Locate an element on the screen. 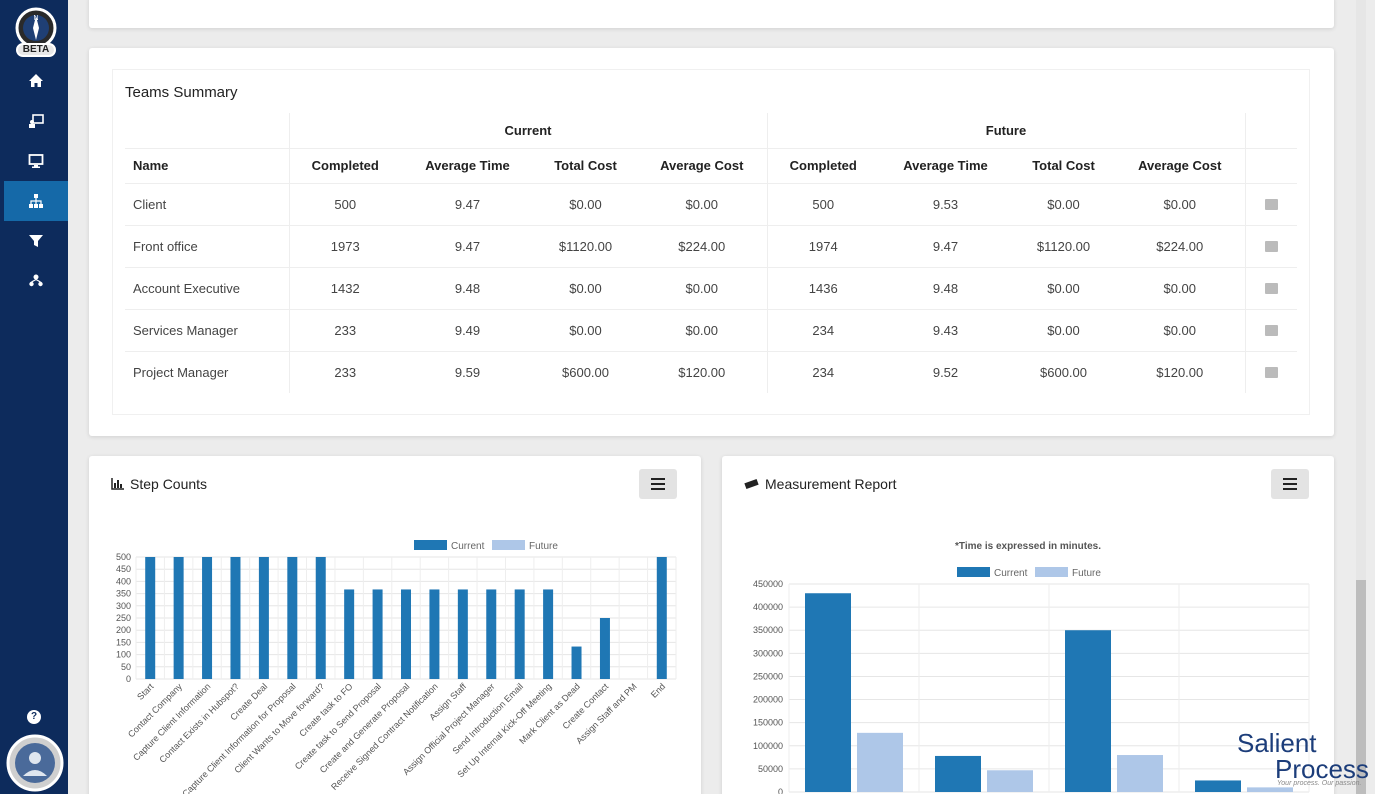  y-tick-label: 350000 is located at coordinates (768, 630).